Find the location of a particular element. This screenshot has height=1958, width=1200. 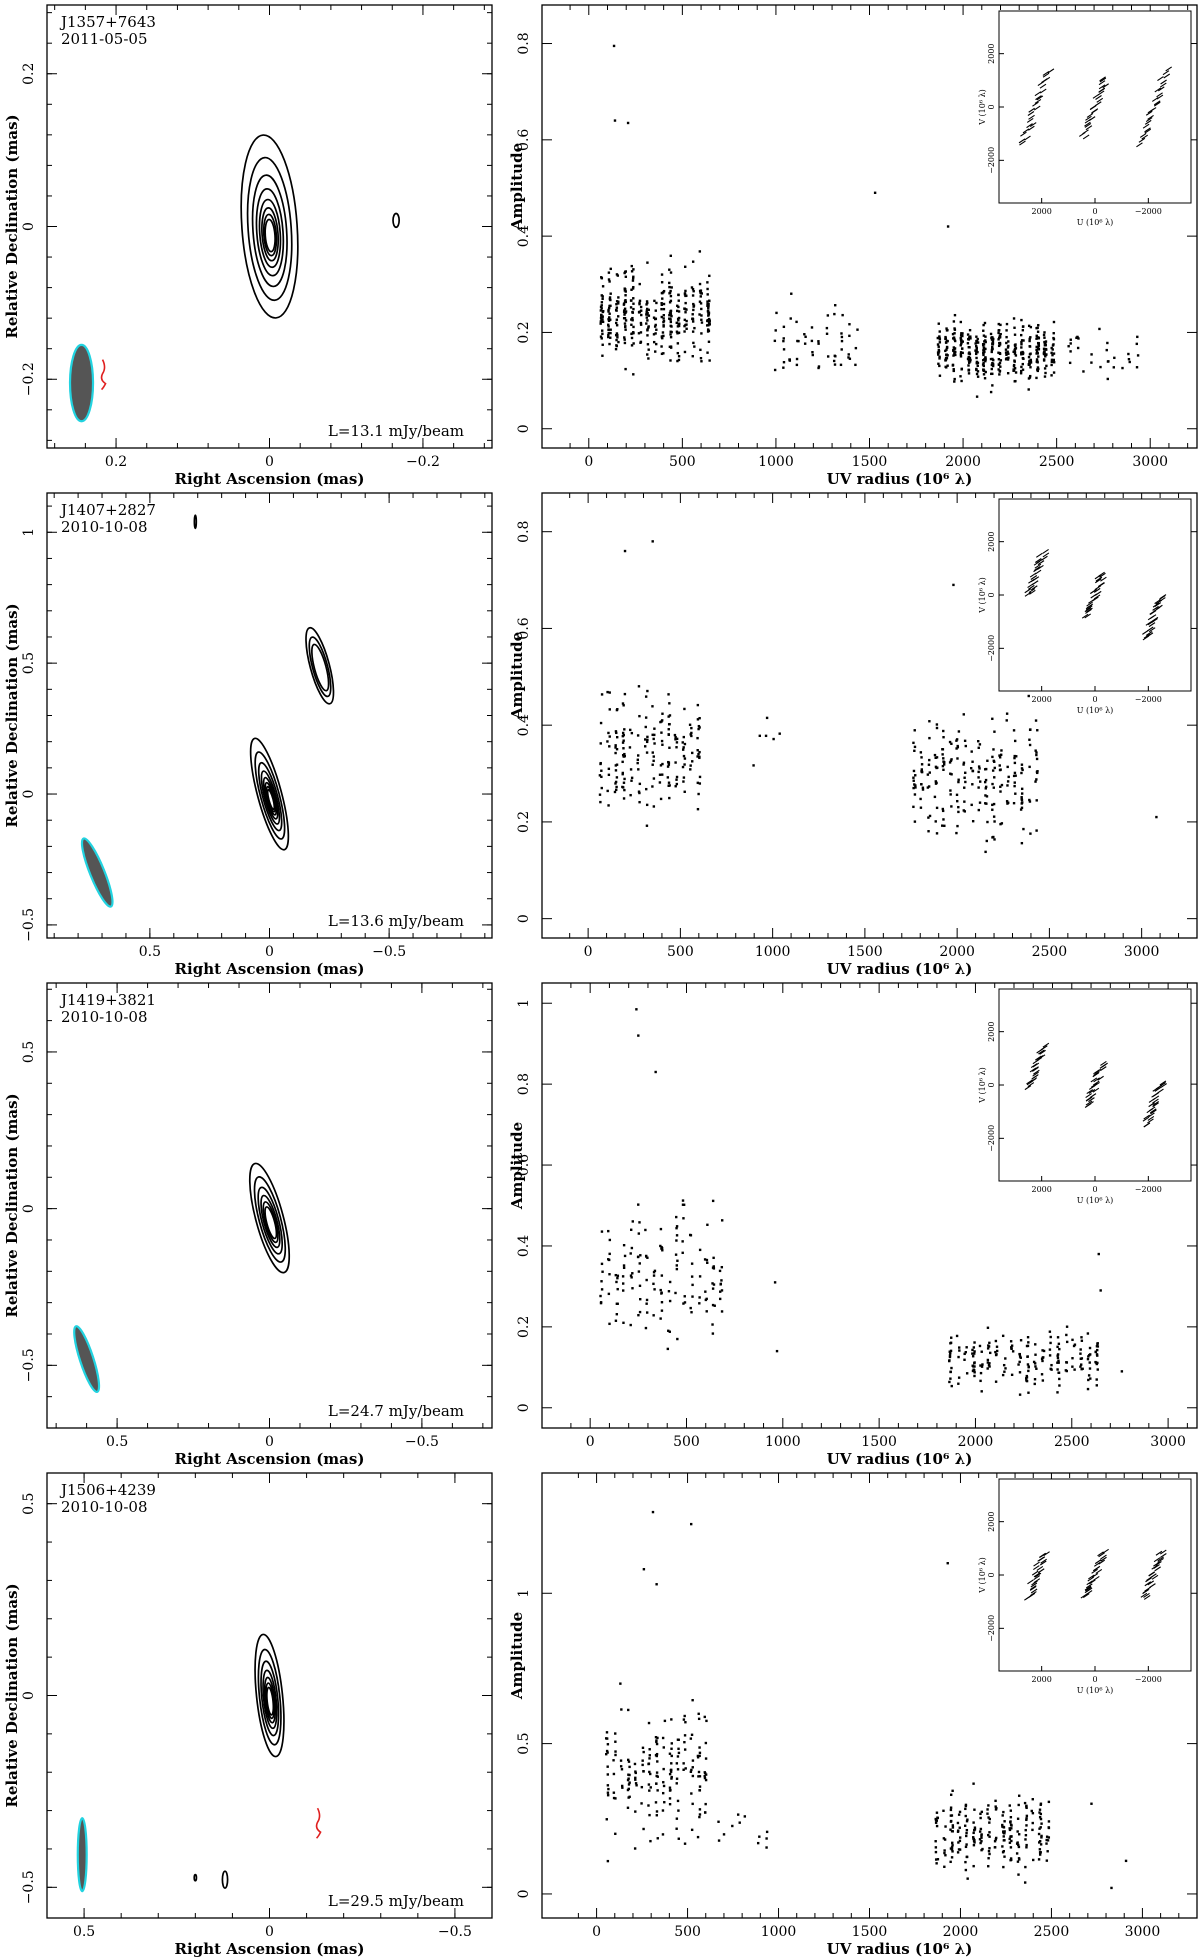

contour-line is located at coordinates (269, 231).